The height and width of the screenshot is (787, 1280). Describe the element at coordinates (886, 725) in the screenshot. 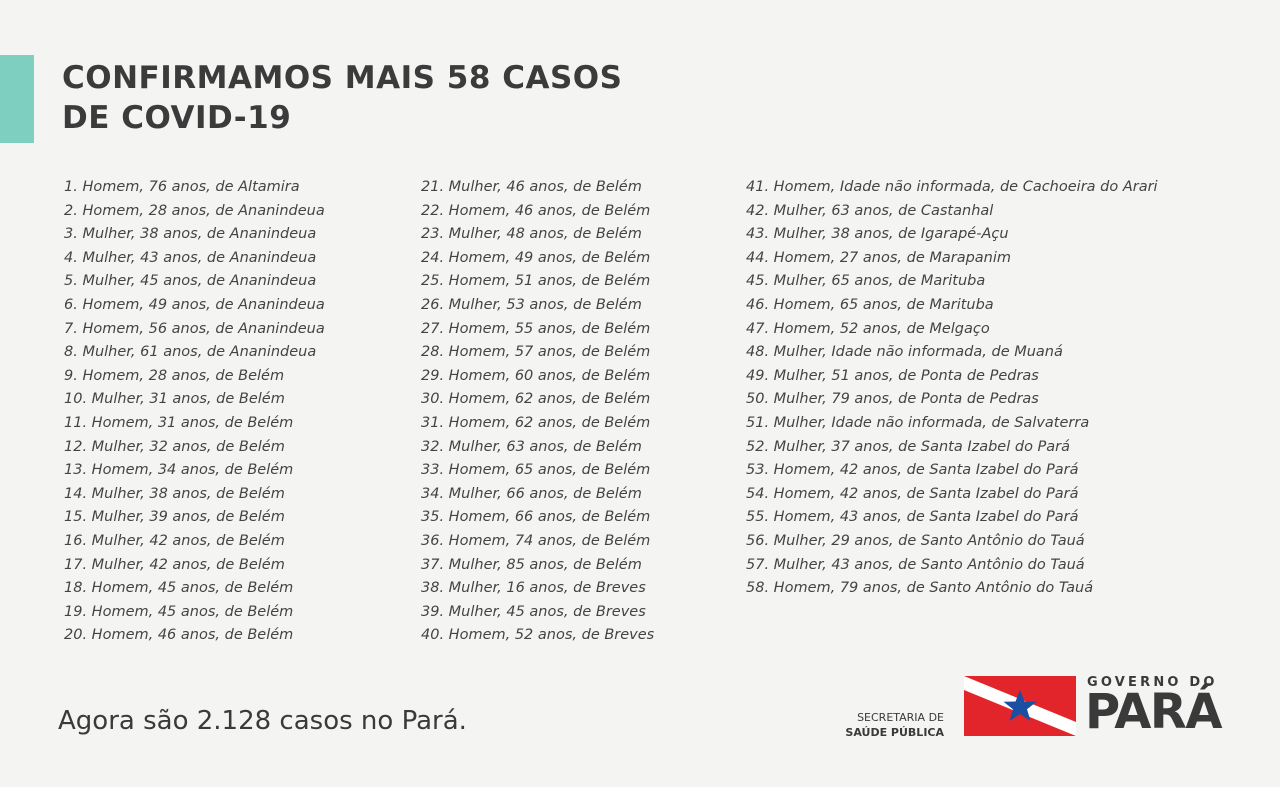

I see `secretaria-label: SECRETARIA DE SAÚDE PÚBLICA` at that location.